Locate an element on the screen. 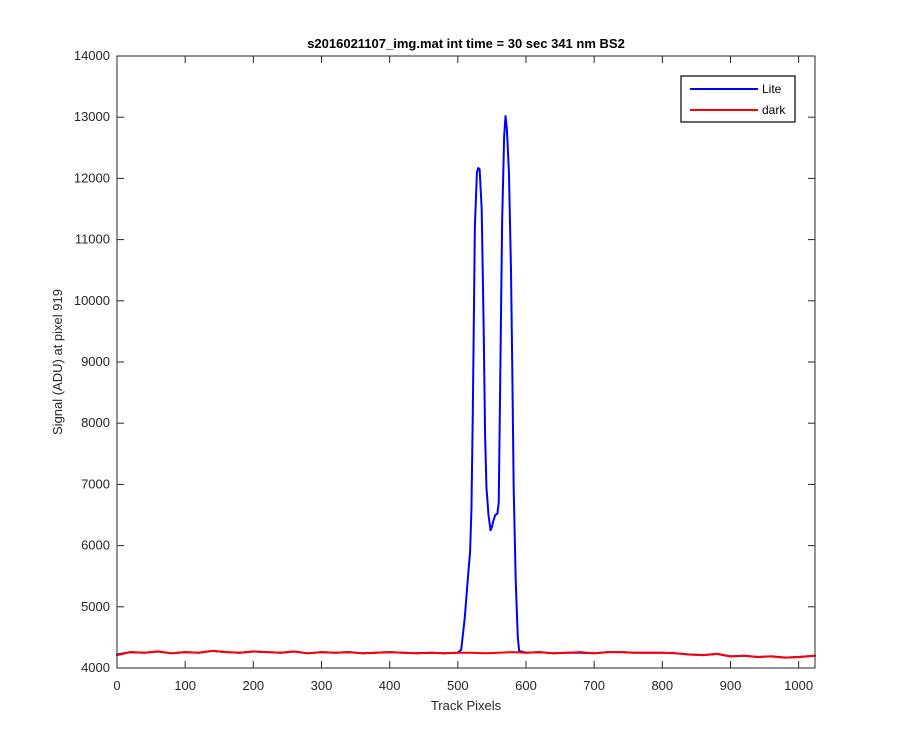 The height and width of the screenshot is (750, 900). legend-label-lite: Lite is located at coordinates (772, 89).